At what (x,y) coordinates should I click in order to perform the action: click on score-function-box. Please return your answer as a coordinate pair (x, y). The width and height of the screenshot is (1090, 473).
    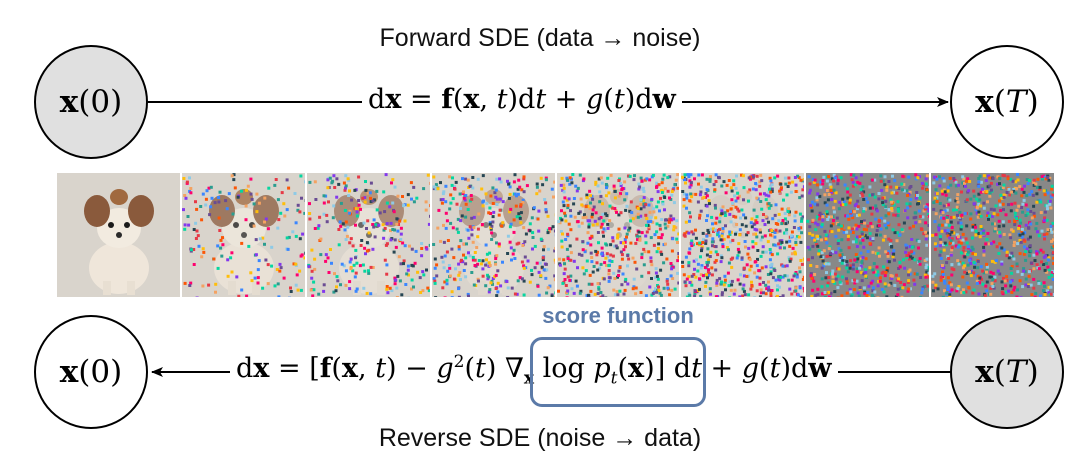
    Looking at the image, I should click on (618, 372).